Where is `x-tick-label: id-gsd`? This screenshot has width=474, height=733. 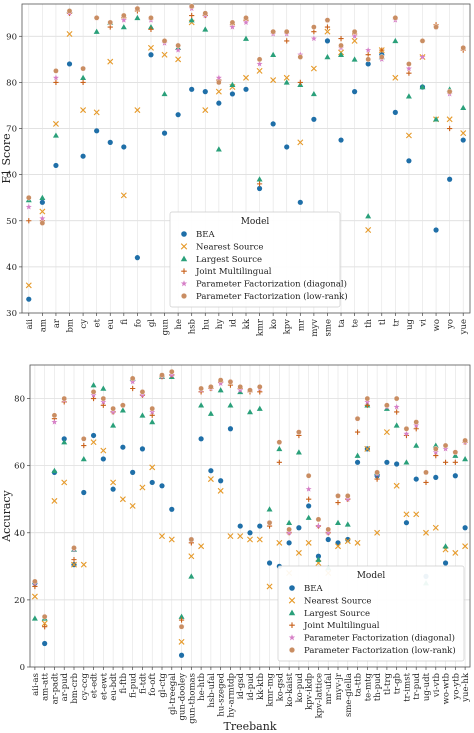
x-tick-label: id-gsd is located at coordinates (241, 685).